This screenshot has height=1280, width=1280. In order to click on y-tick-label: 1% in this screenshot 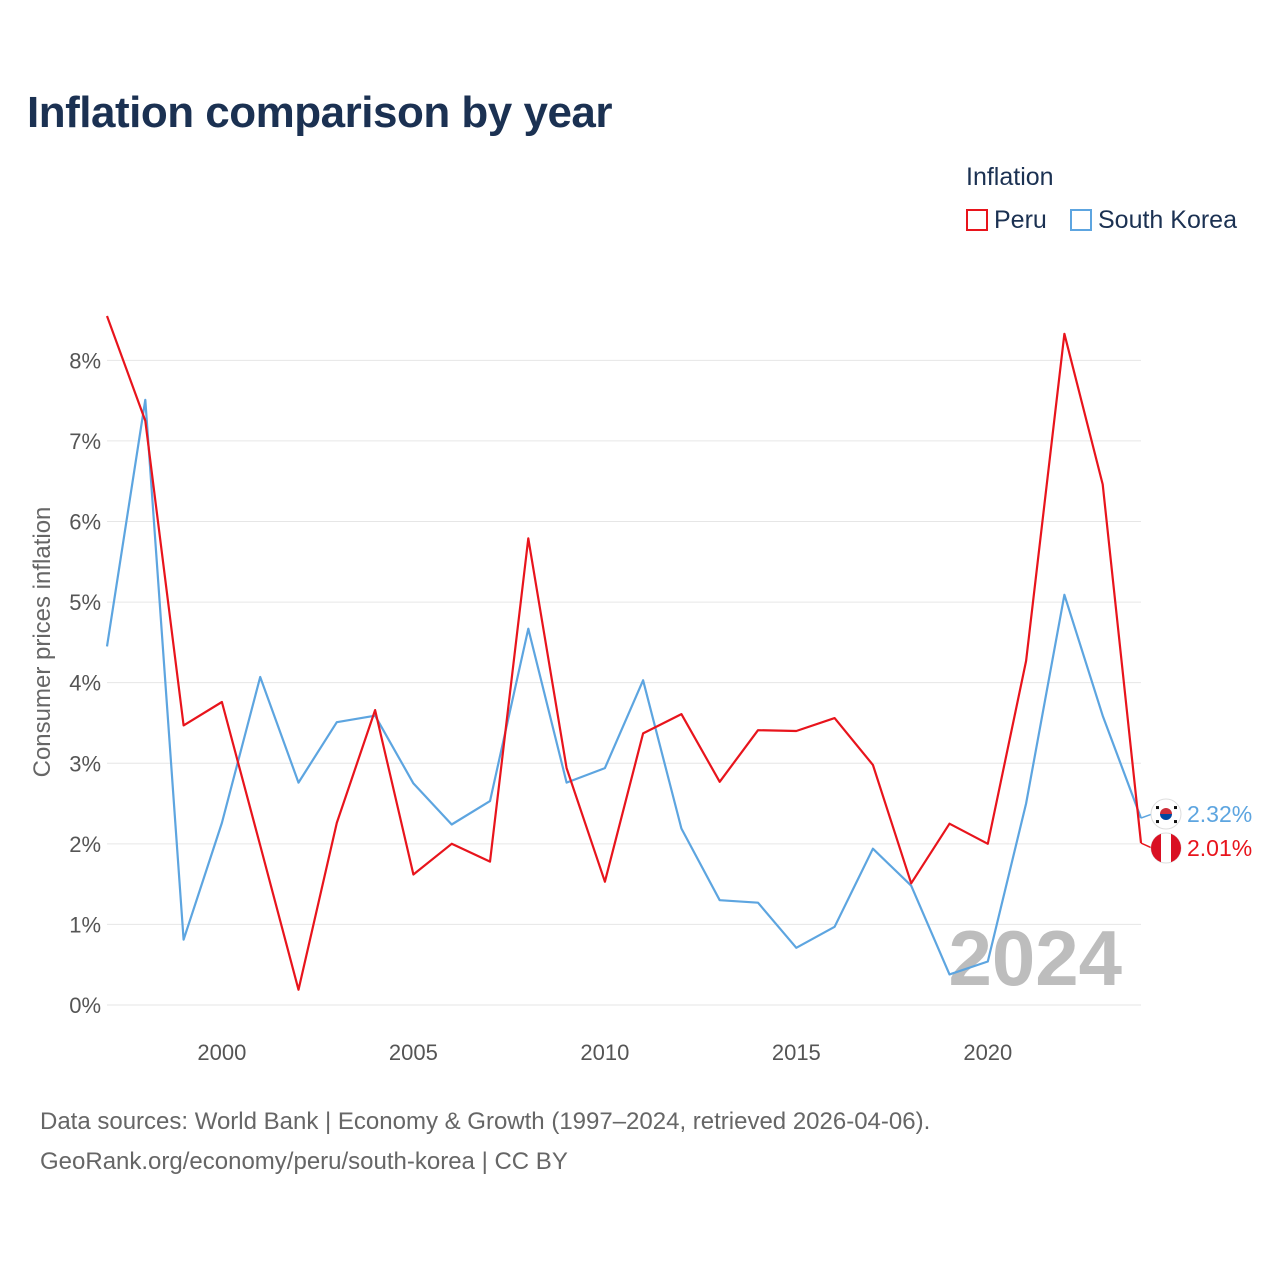, I will do `click(85, 924)`.